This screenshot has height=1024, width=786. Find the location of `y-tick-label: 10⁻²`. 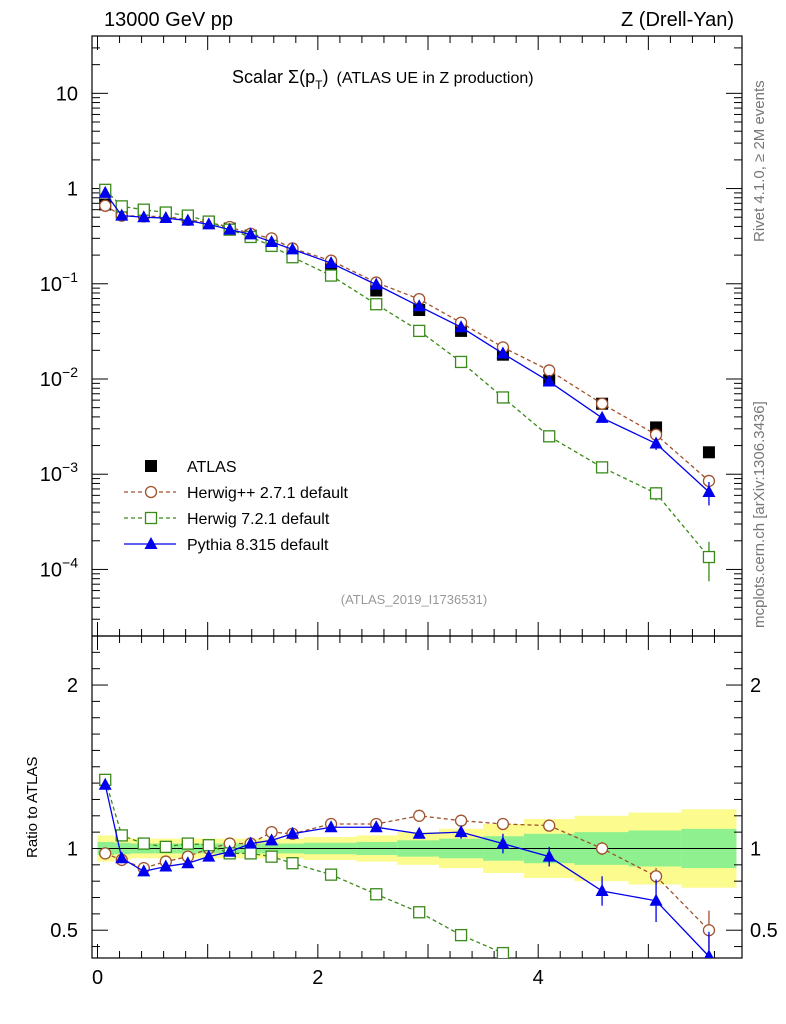

y-tick-label: 10⁻² is located at coordinates (59, 377).